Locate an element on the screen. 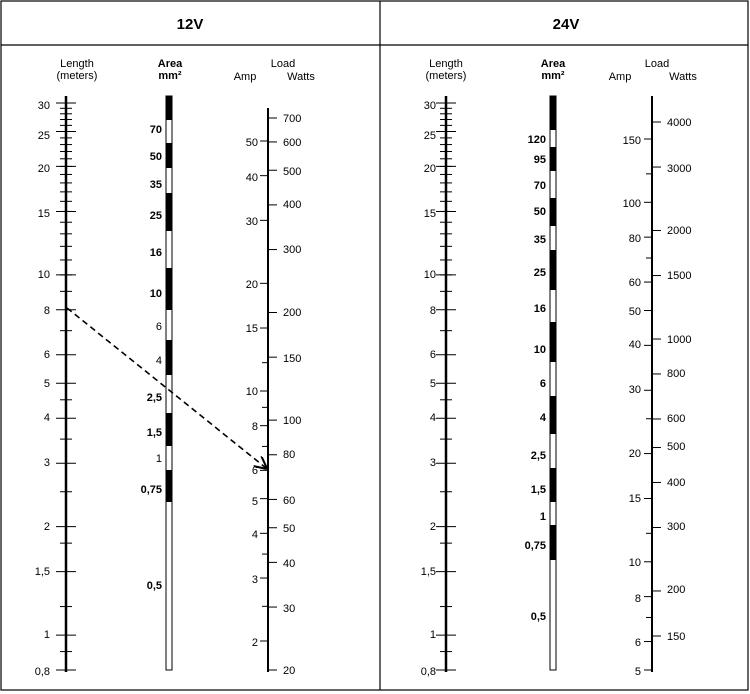 This screenshot has width=750, height=694. svg-text: 100 is located at coordinates (632, 204).